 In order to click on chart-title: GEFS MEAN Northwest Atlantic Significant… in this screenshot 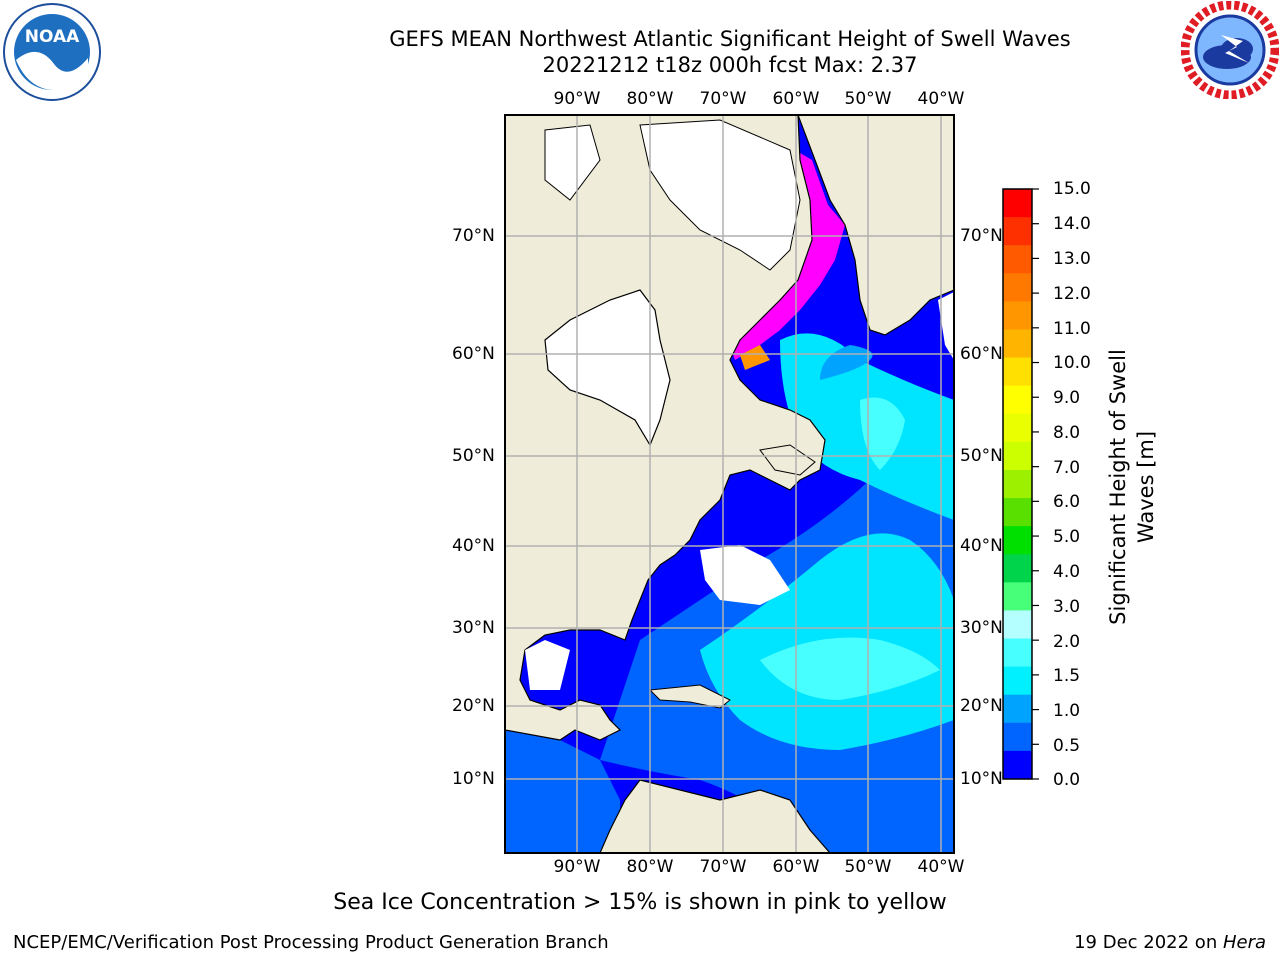, I will do `click(730, 39)`.